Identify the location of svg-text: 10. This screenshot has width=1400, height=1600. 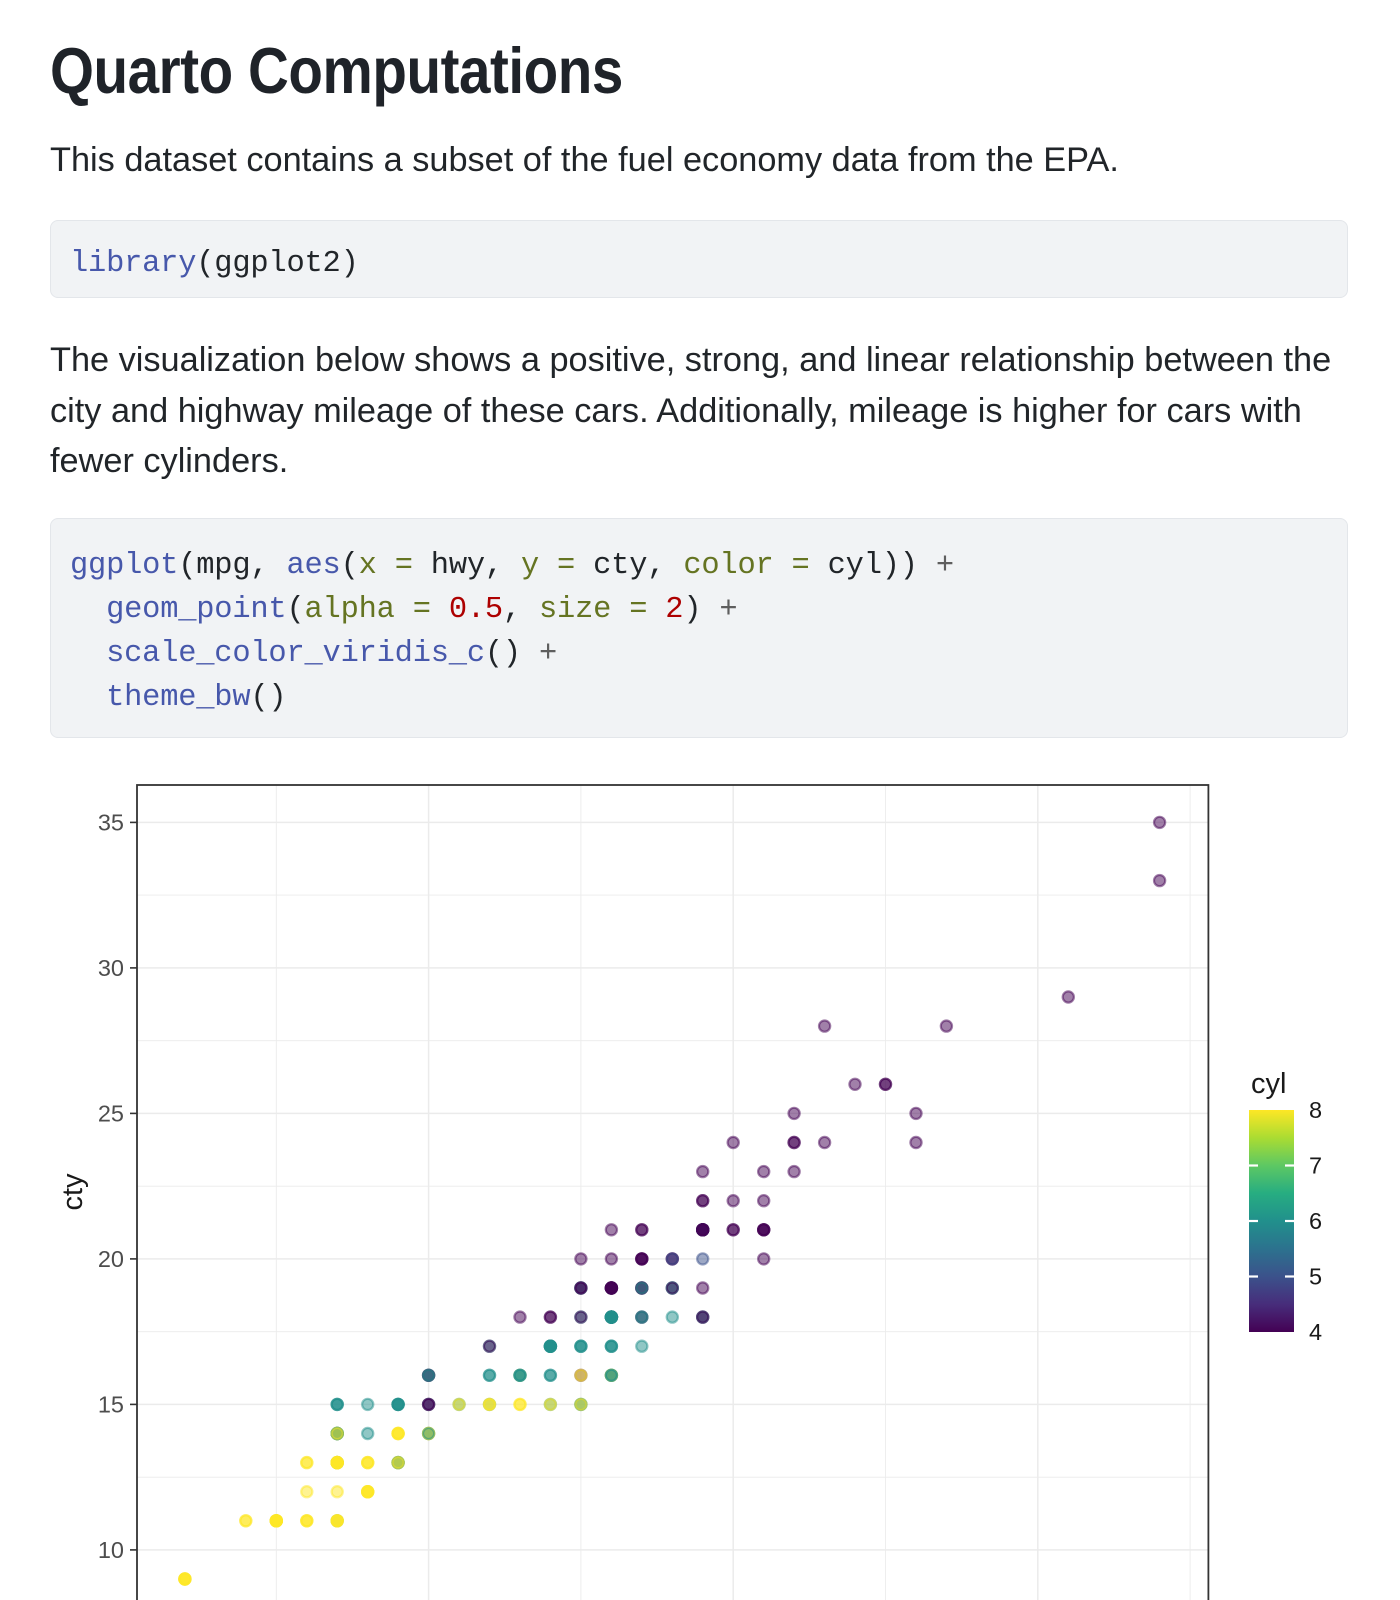
(111, 1550).